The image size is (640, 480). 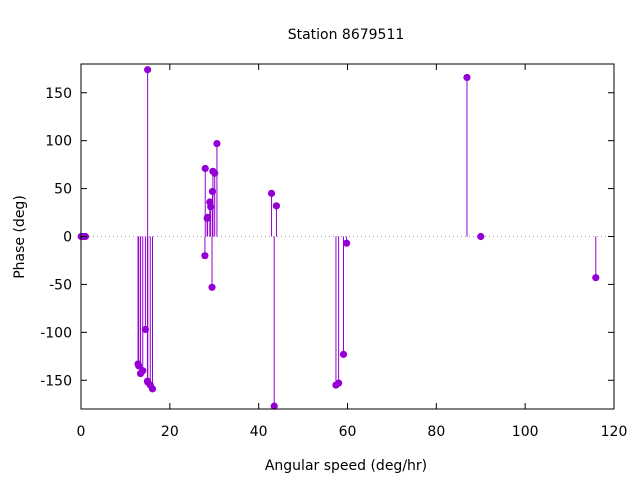 What do you see at coordinates (525, 432) in the screenshot?
I see `x-tick-label: 100` at bounding box center [525, 432].